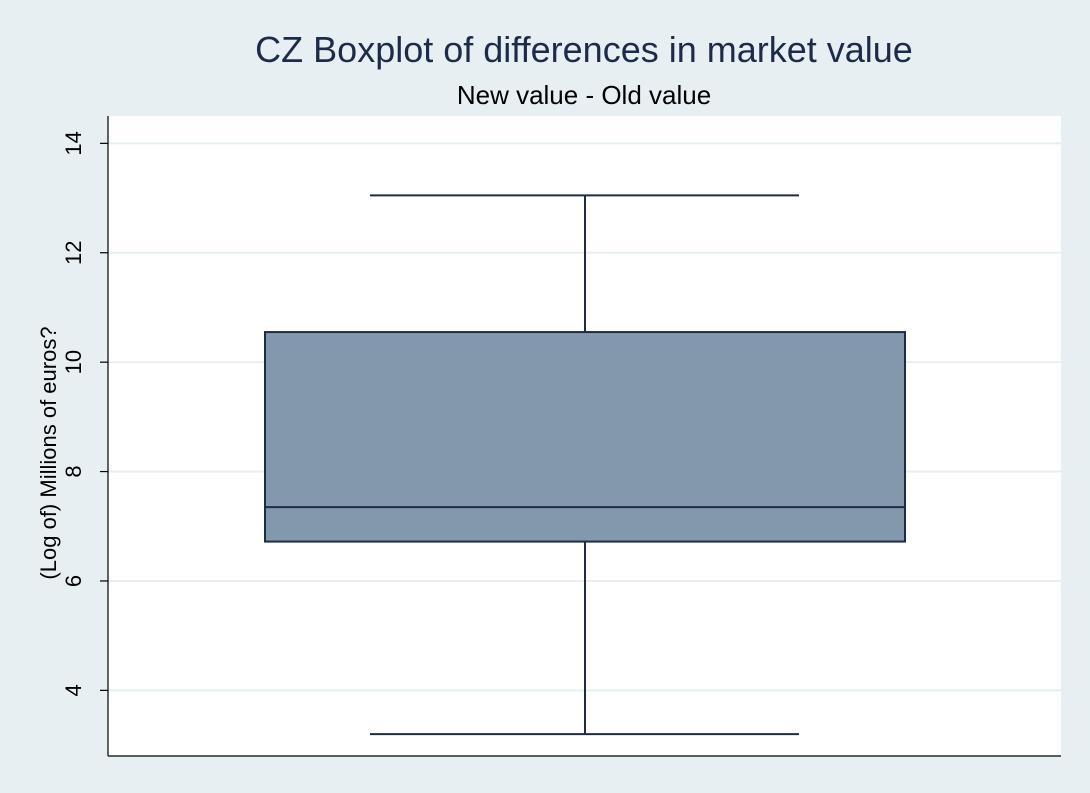  Describe the element at coordinates (73, 362) in the screenshot. I see `y-tick-label: 10` at that location.